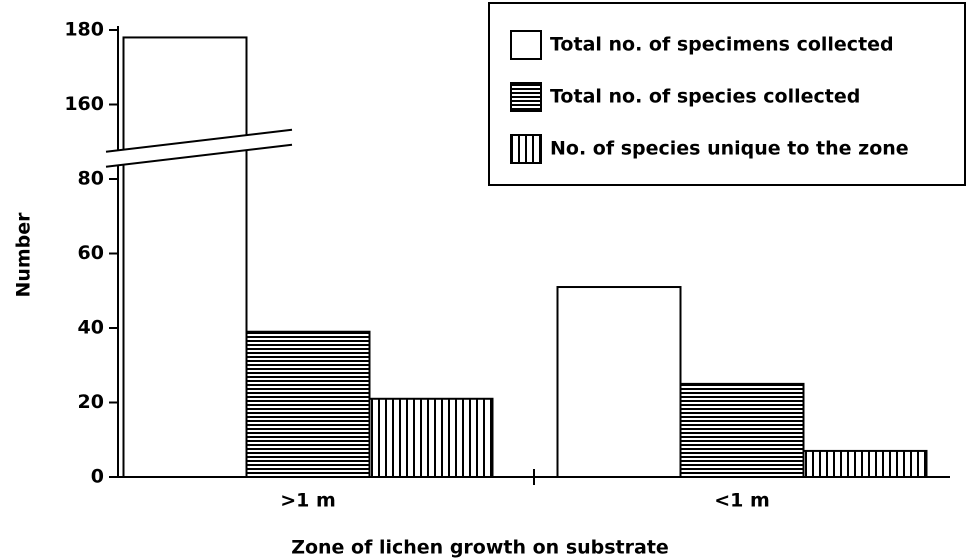 The width and height of the screenshot is (971, 560). I want to click on y-tick-label: 0, so click(97, 477).